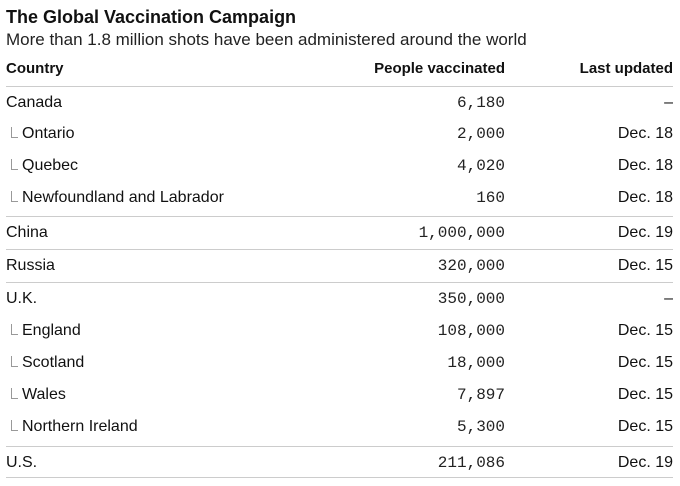  What do you see at coordinates (339, 134) in the screenshot?
I see `table-row-subregion: Ontario 2,000 Dec. 18` at bounding box center [339, 134].